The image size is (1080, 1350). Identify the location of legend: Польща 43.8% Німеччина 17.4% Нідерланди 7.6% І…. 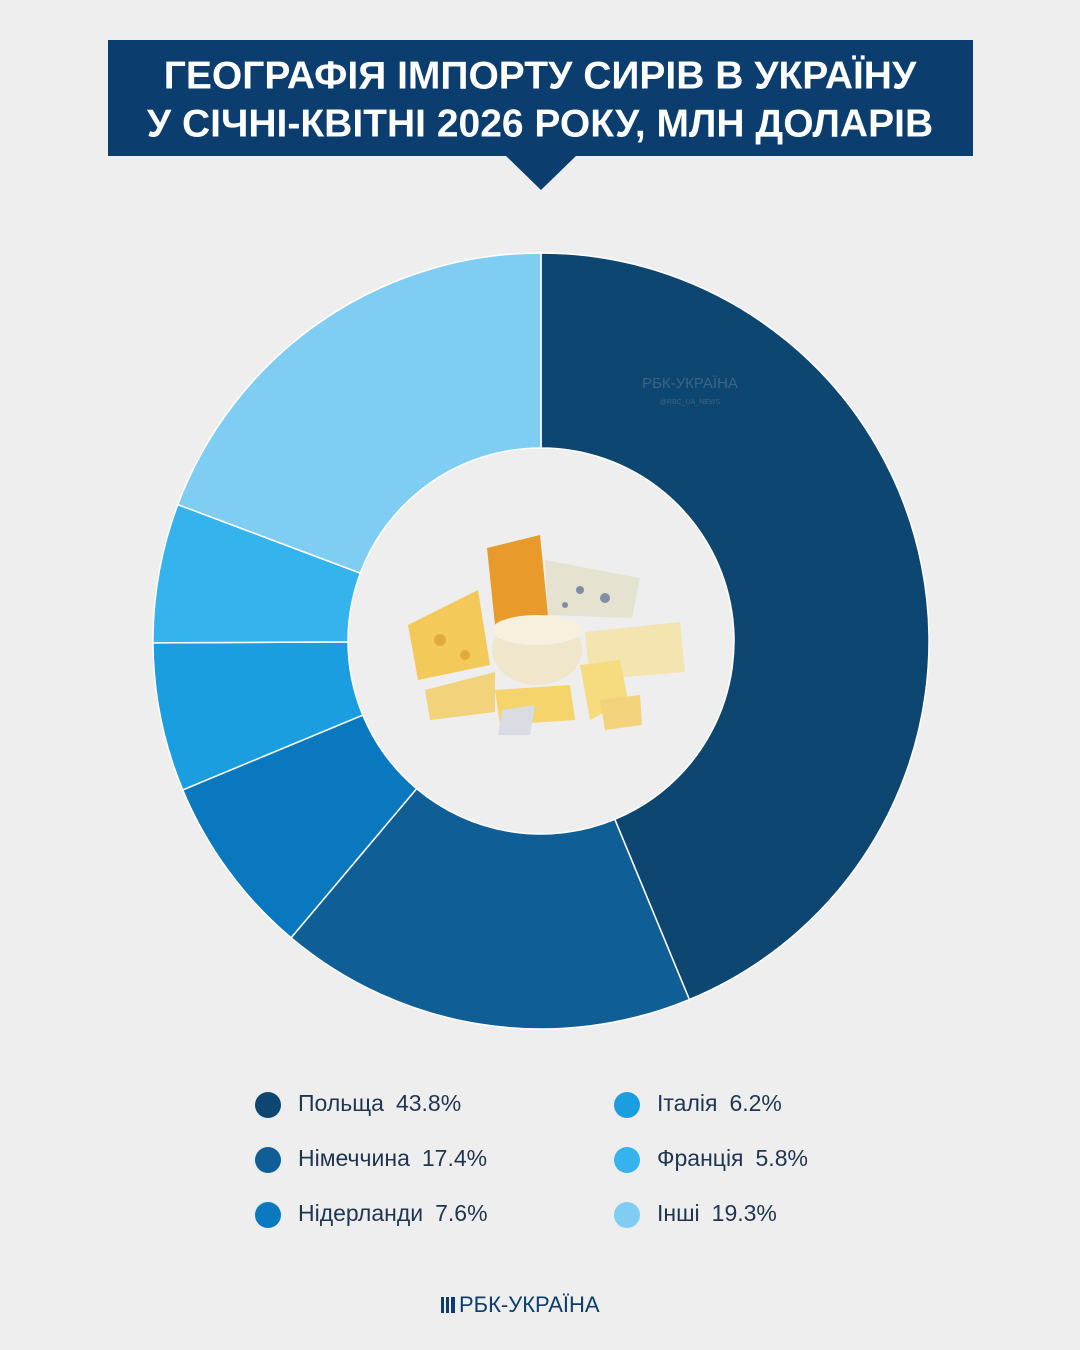
(531, 1159).